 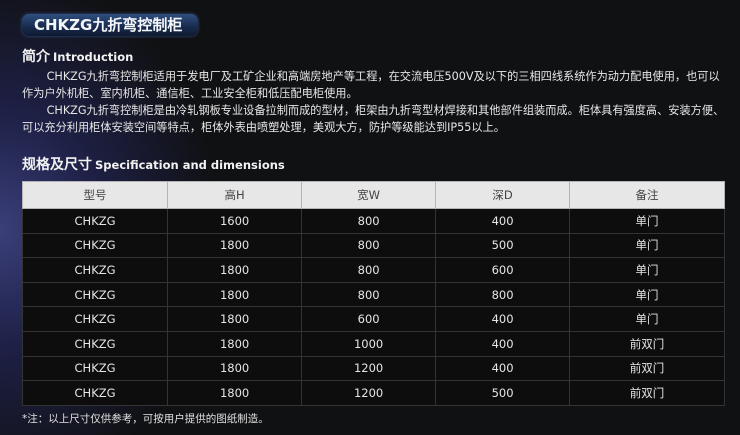 What do you see at coordinates (235, 221) in the screenshot?
I see `table-cell: 1600` at bounding box center [235, 221].